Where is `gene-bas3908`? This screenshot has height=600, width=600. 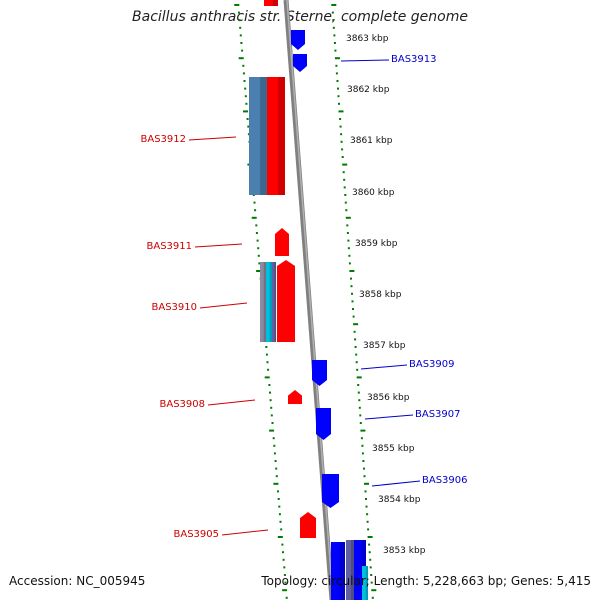
gene-bas3908 is located at coordinates (295, 397).